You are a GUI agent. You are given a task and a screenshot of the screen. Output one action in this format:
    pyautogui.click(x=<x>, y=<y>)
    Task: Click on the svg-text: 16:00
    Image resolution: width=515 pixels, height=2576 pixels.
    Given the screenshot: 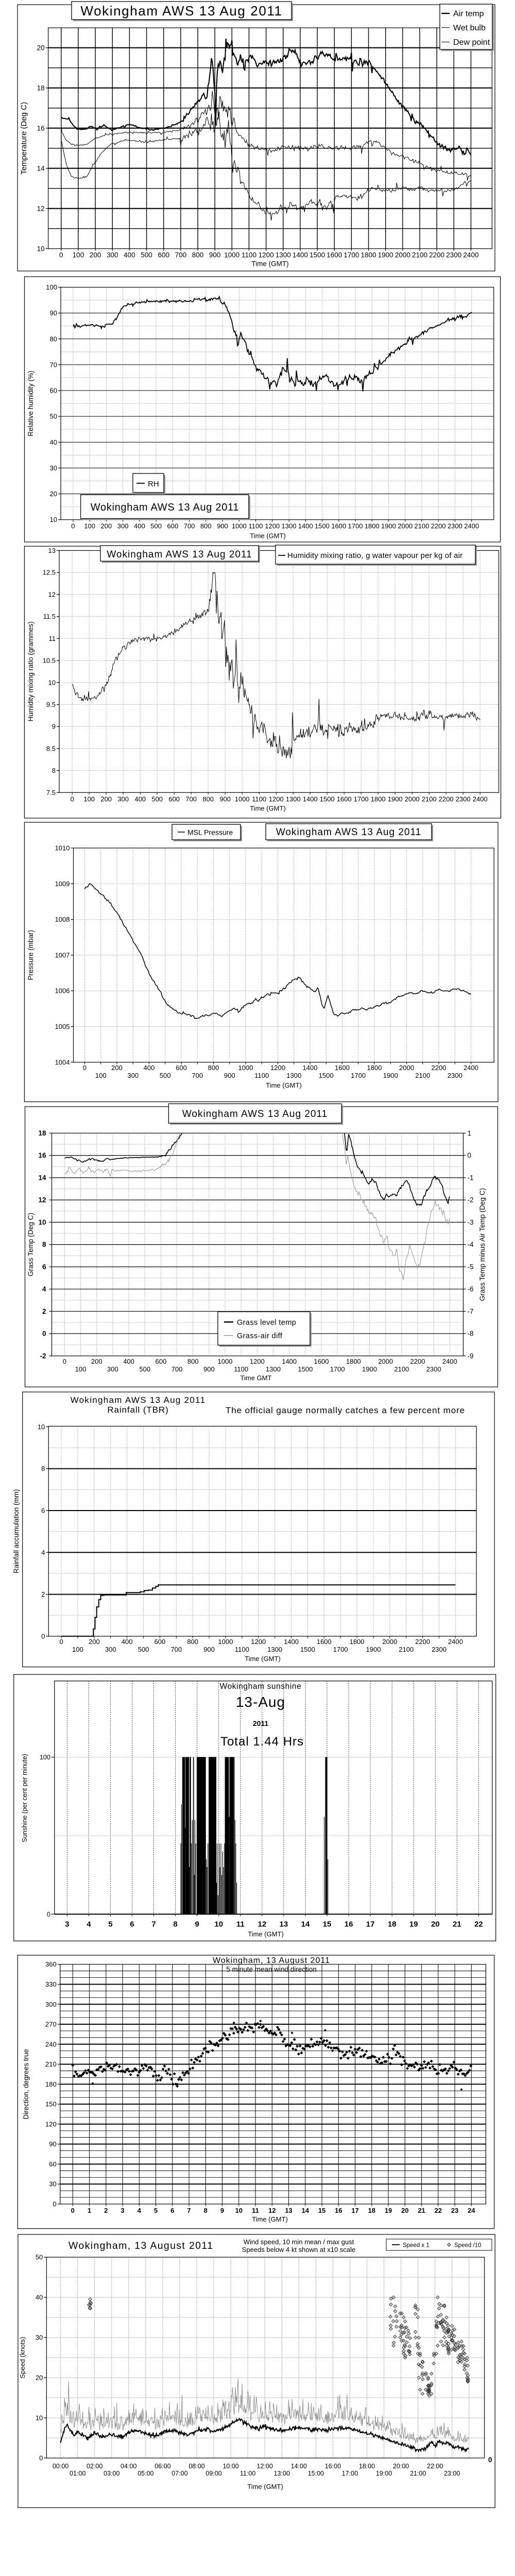 What is the action you would take?
    pyautogui.click(x=333, y=2466)
    